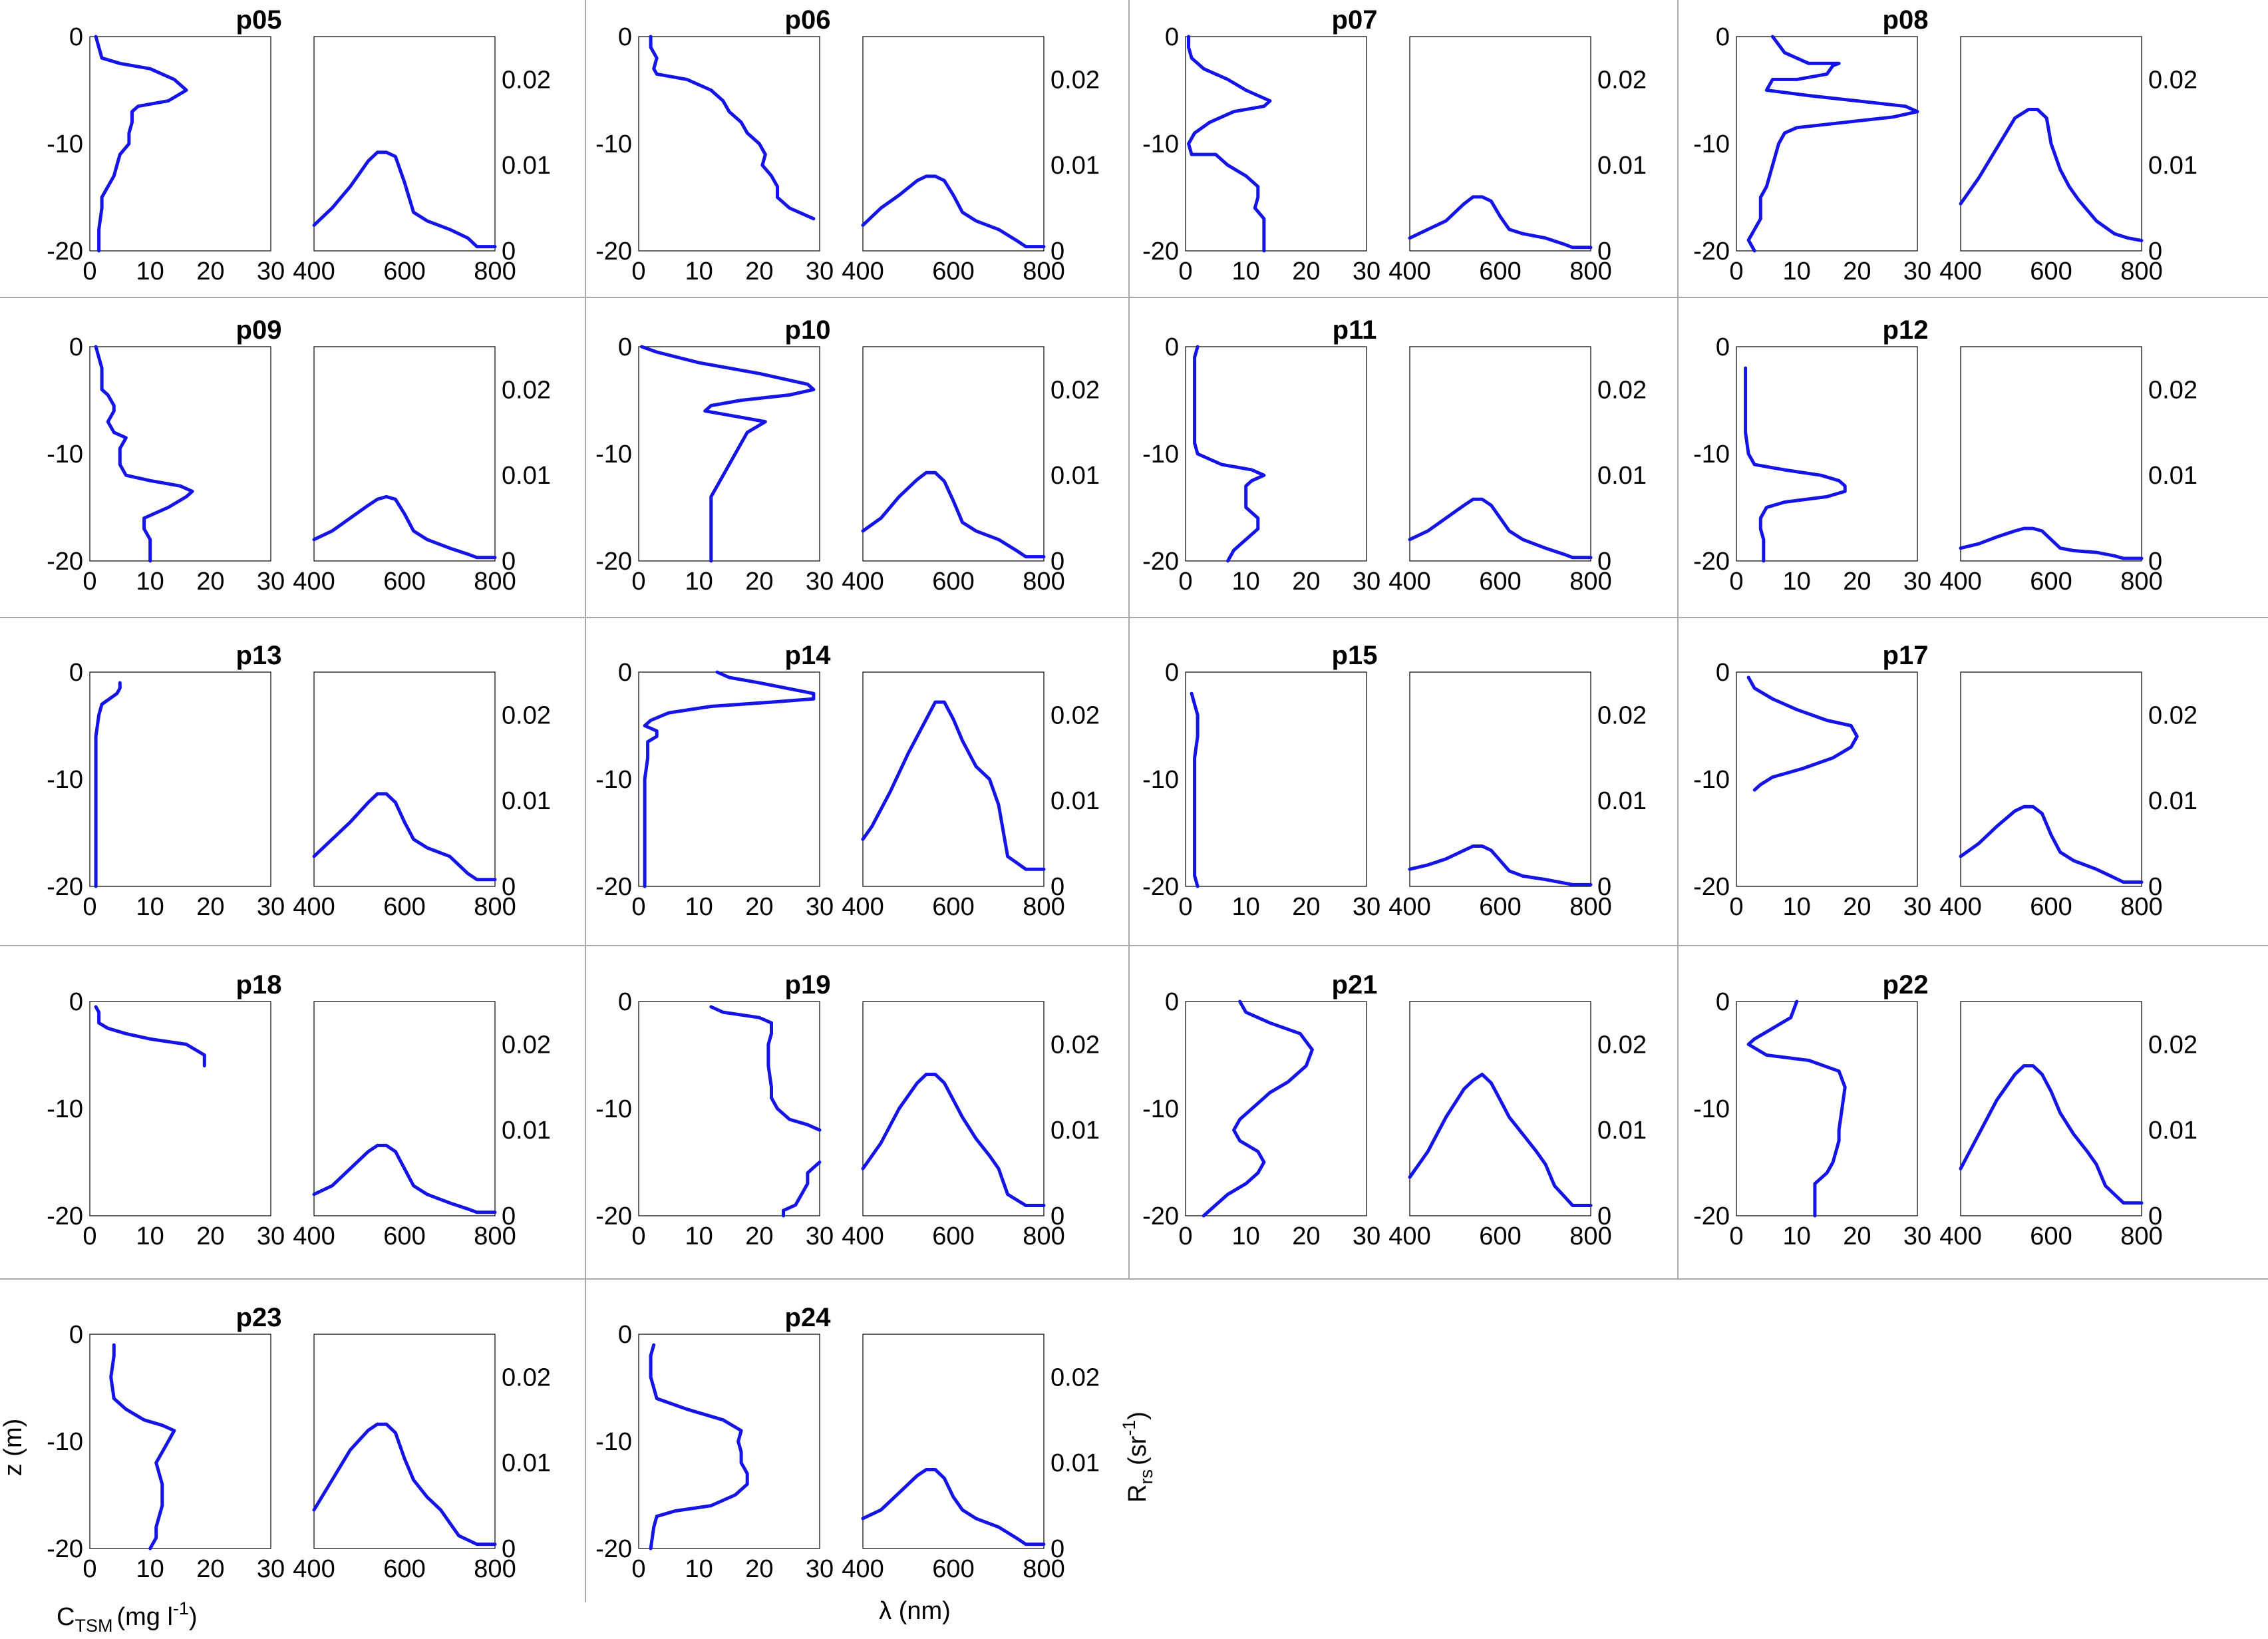 The width and height of the screenshot is (2268, 1639). I want to click on panel-title: p19, so click(808, 985).